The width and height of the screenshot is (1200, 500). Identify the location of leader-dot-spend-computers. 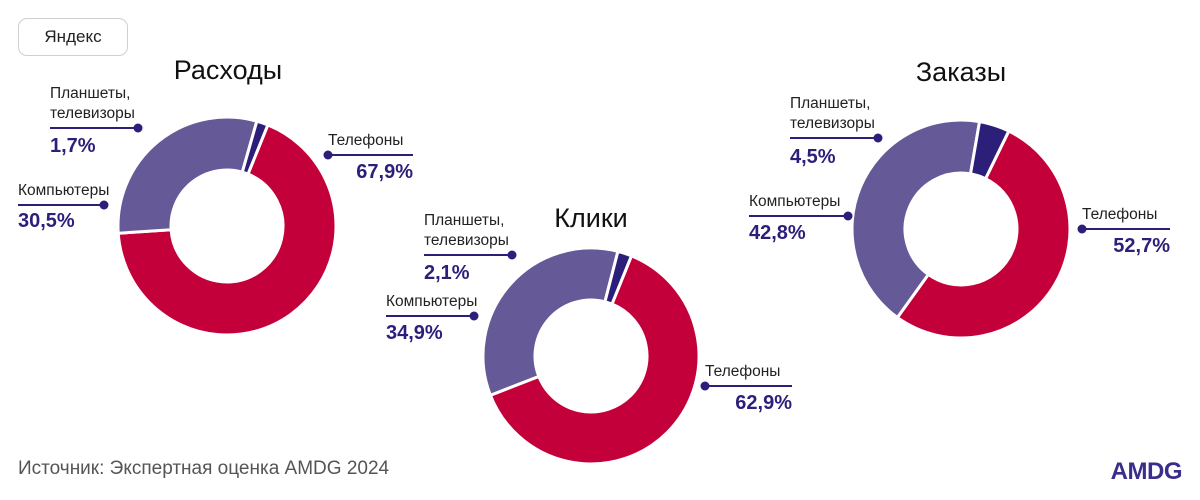
(104, 205).